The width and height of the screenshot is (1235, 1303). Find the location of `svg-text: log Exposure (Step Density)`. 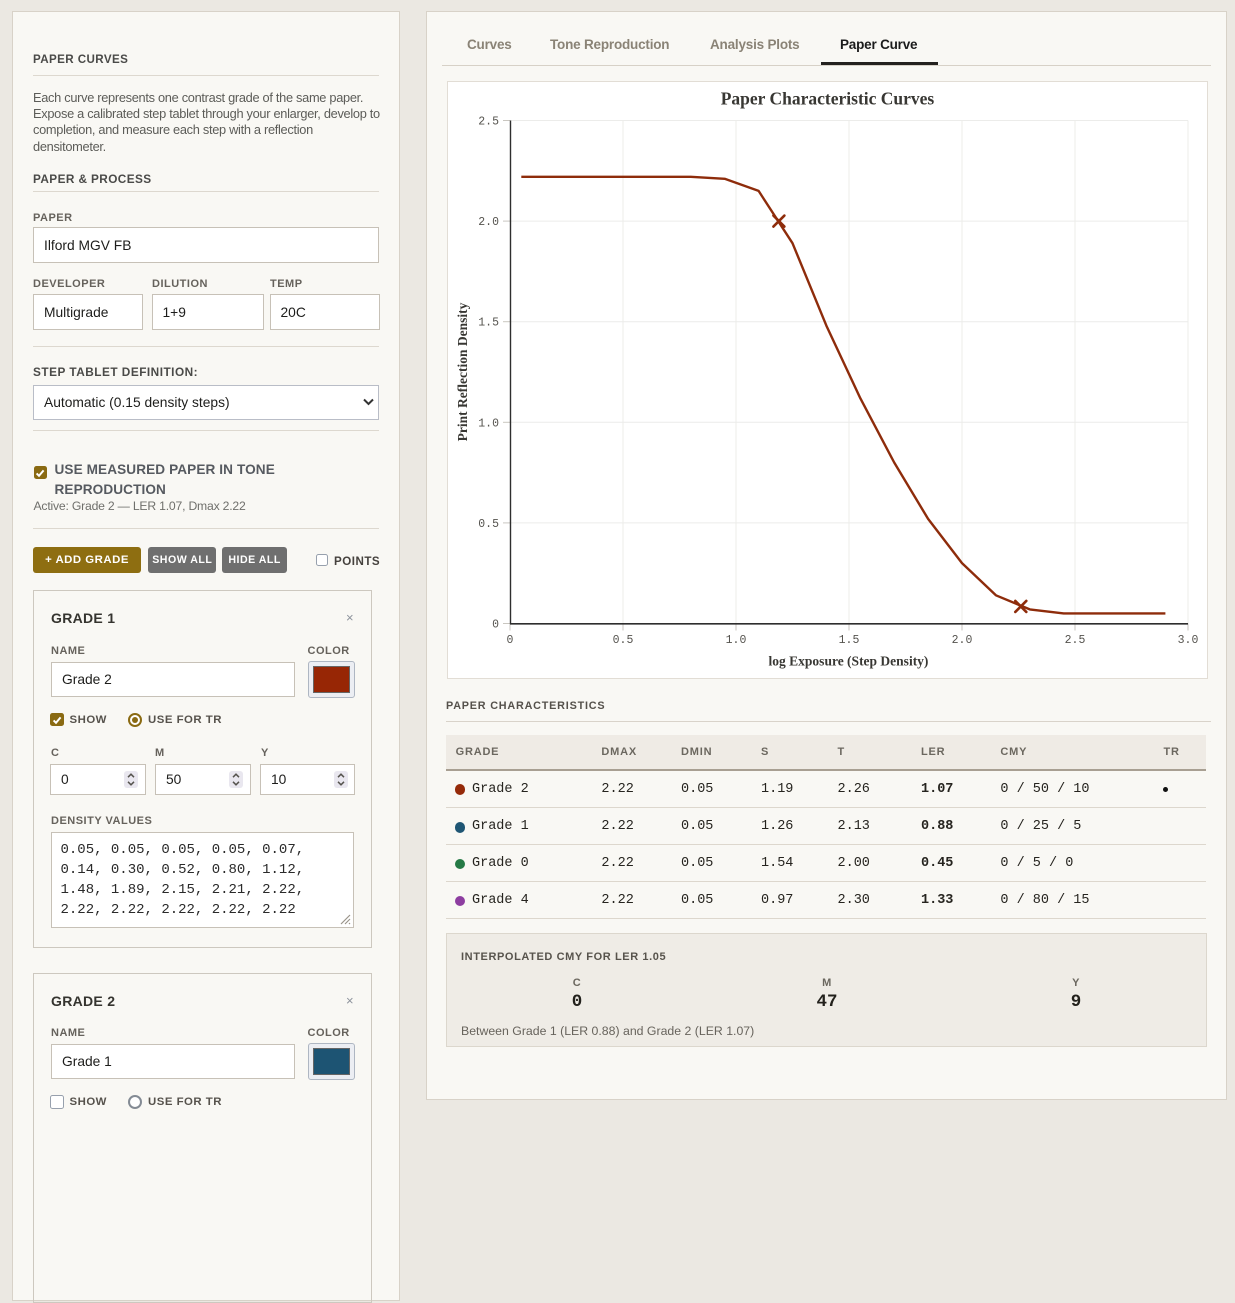

svg-text: log Exposure (Step Density) is located at coordinates (848, 661).